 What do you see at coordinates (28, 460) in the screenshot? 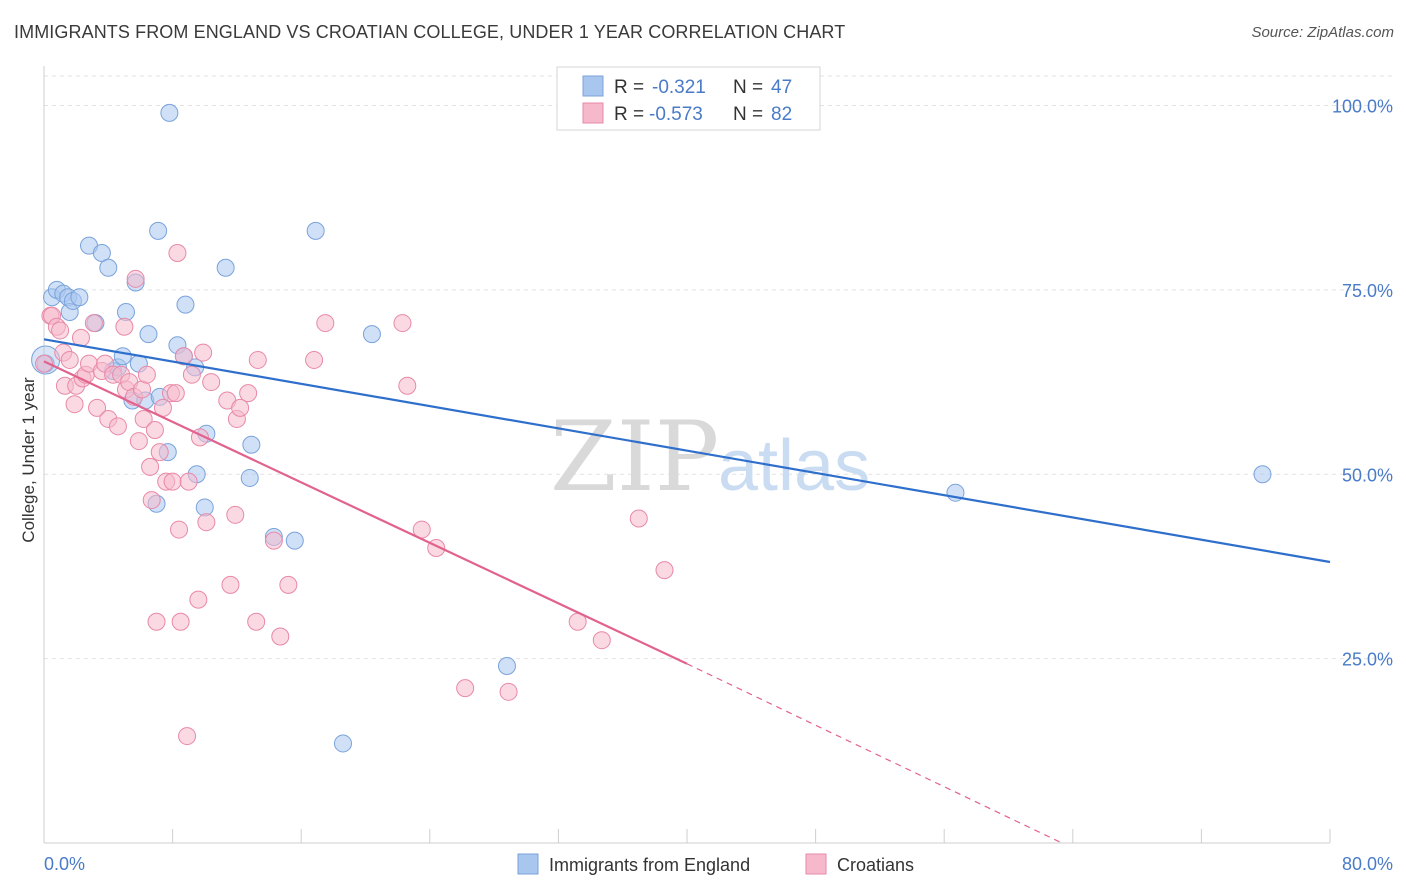
I see `y-axis-title: College, Under 1 year` at bounding box center [28, 460].